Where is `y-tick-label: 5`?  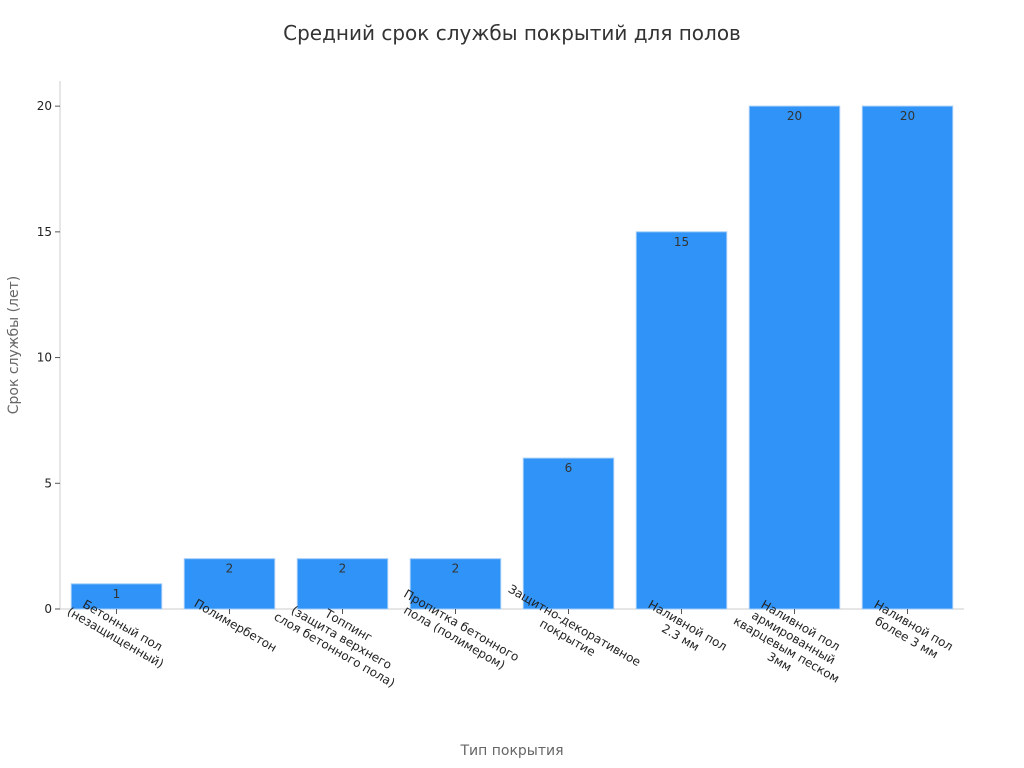
y-tick-label: 5 is located at coordinates (48, 483).